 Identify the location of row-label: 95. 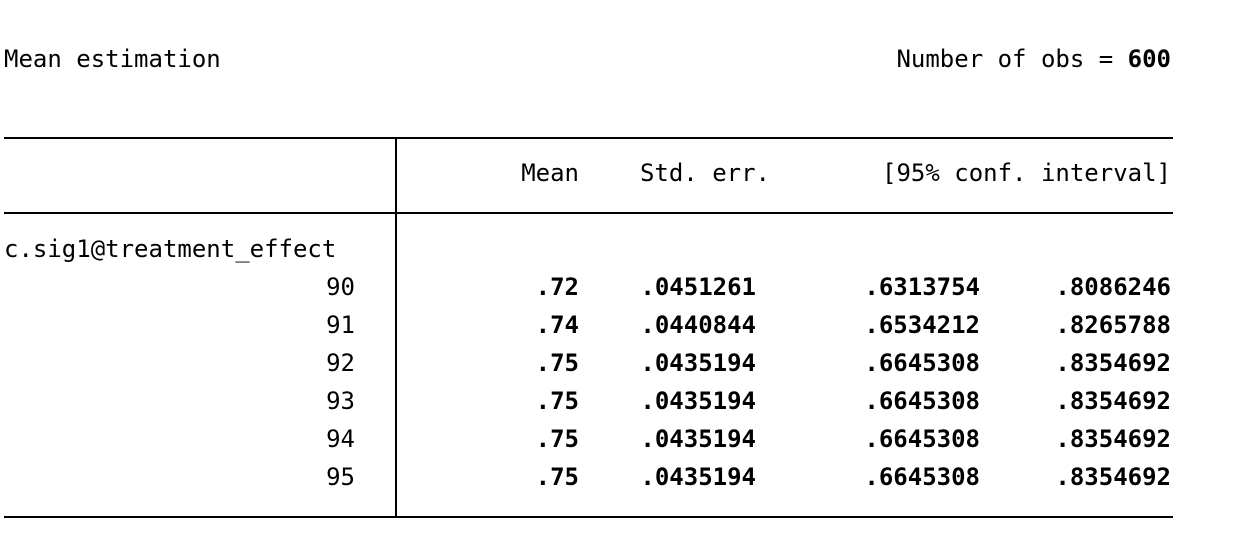
(340, 477).